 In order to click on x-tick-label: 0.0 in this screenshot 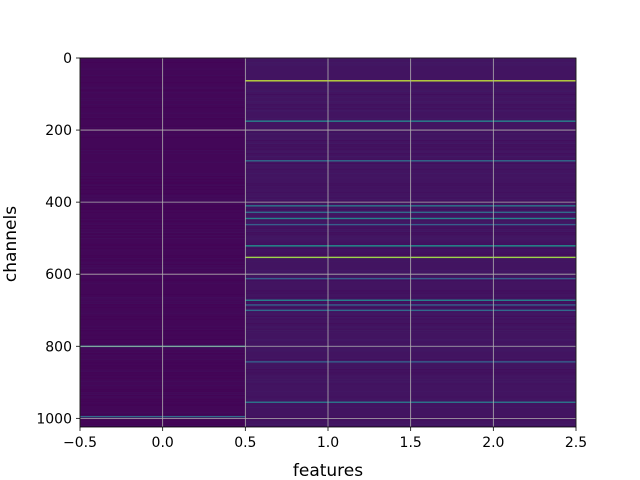, I will do `click(163, 443)`.